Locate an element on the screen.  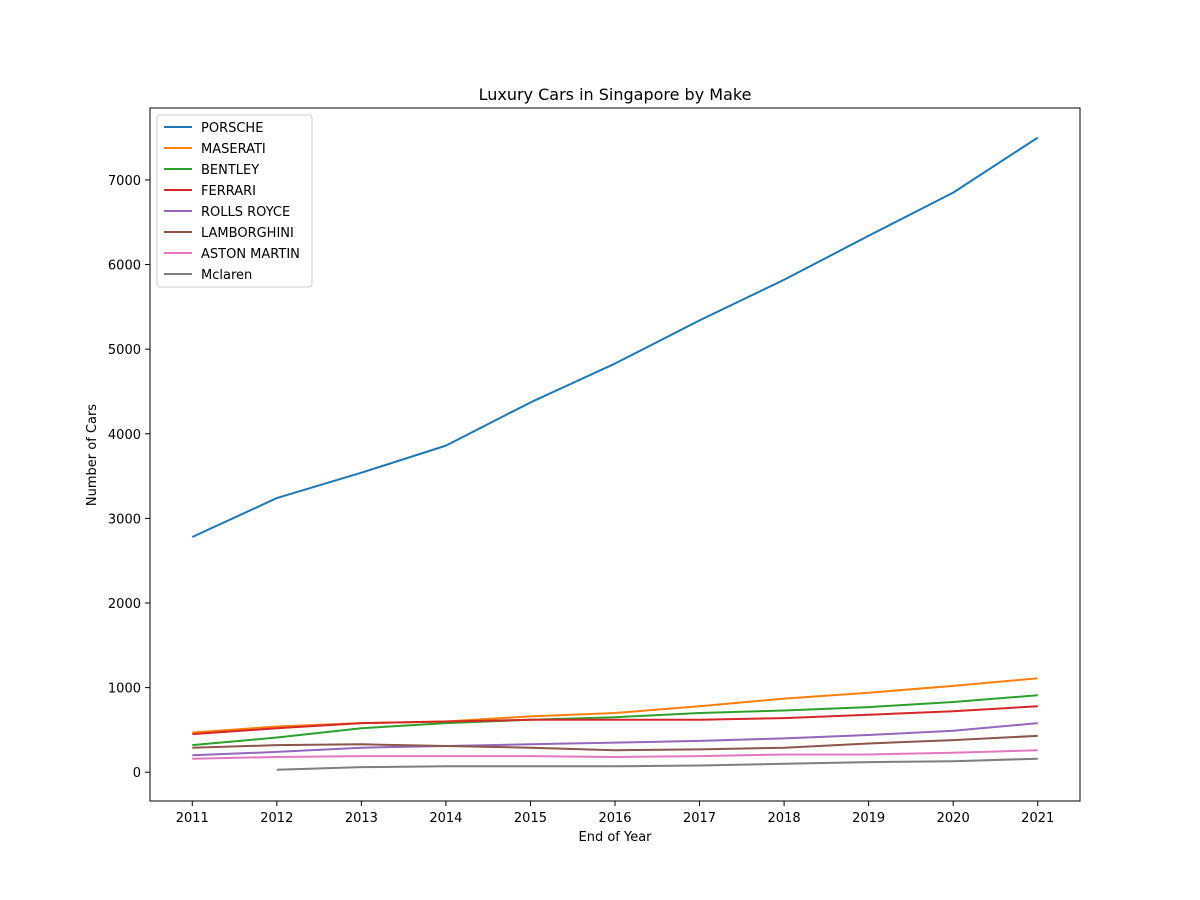
y-tick-label: 0 is located at coordinates (137, 773).